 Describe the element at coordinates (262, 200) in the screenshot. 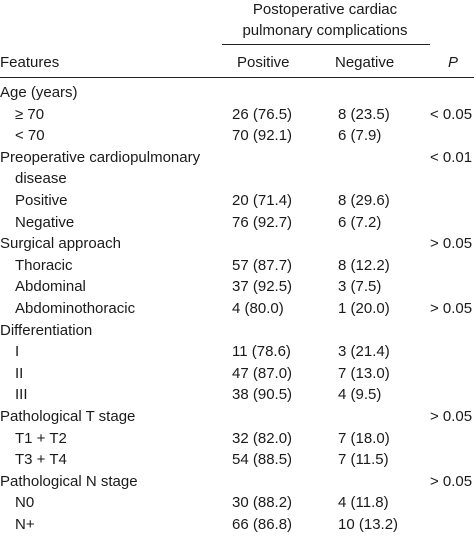

I see `cell-positive: 20 (71.4)` at that location.